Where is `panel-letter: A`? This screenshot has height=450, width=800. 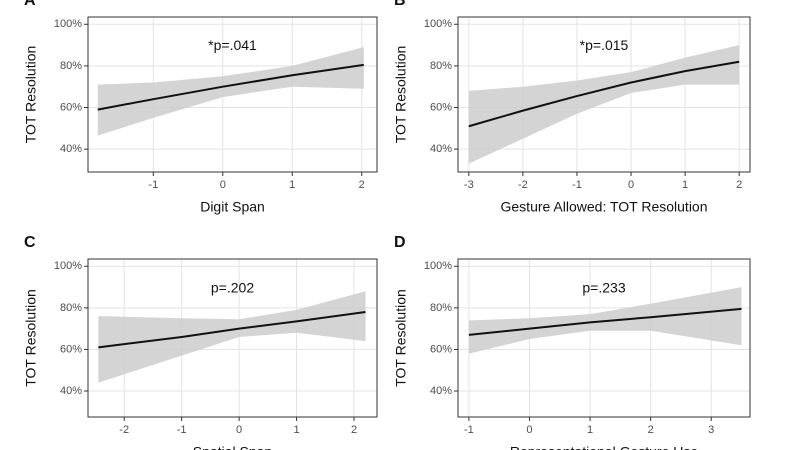 panel-letter: A is located at coordinates (30, 4).